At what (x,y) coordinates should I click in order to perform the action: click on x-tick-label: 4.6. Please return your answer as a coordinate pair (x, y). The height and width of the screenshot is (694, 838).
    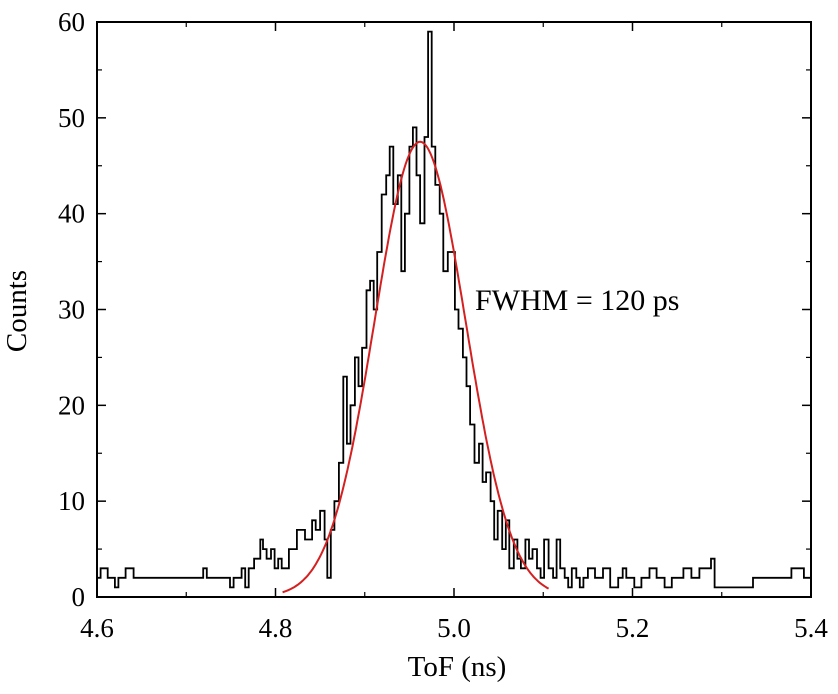
    Looking at the image, I should click on (97, 628).